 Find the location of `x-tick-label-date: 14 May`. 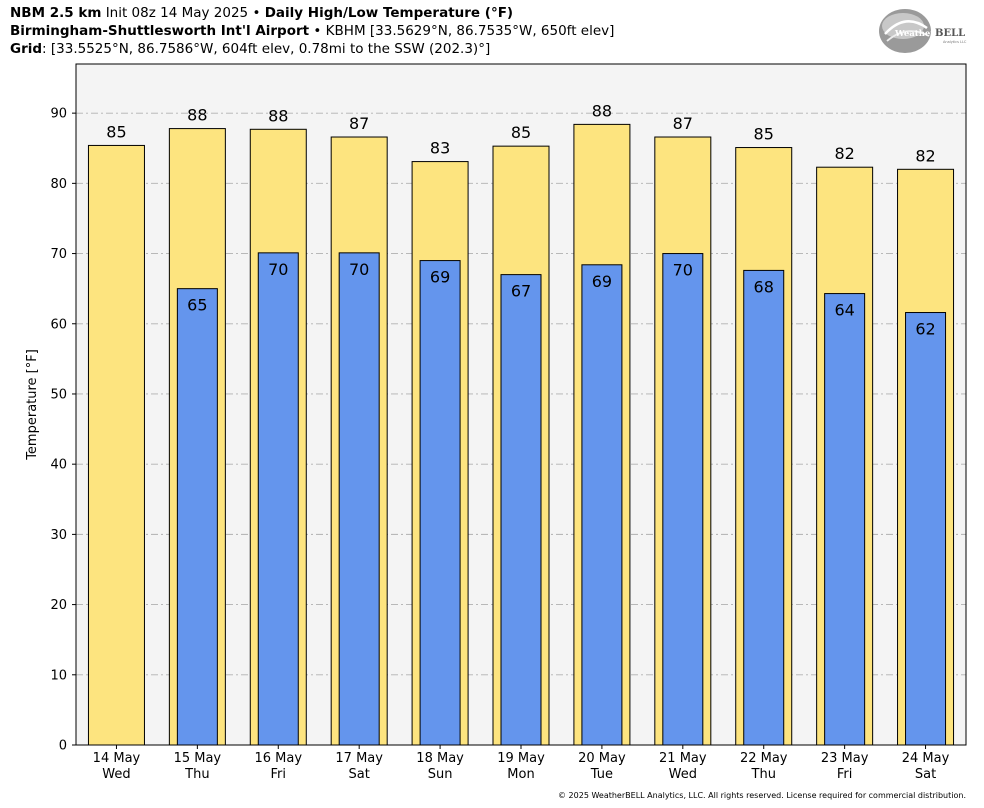

x-tick-label-date: 14 May is located at coordinates (117, 758).